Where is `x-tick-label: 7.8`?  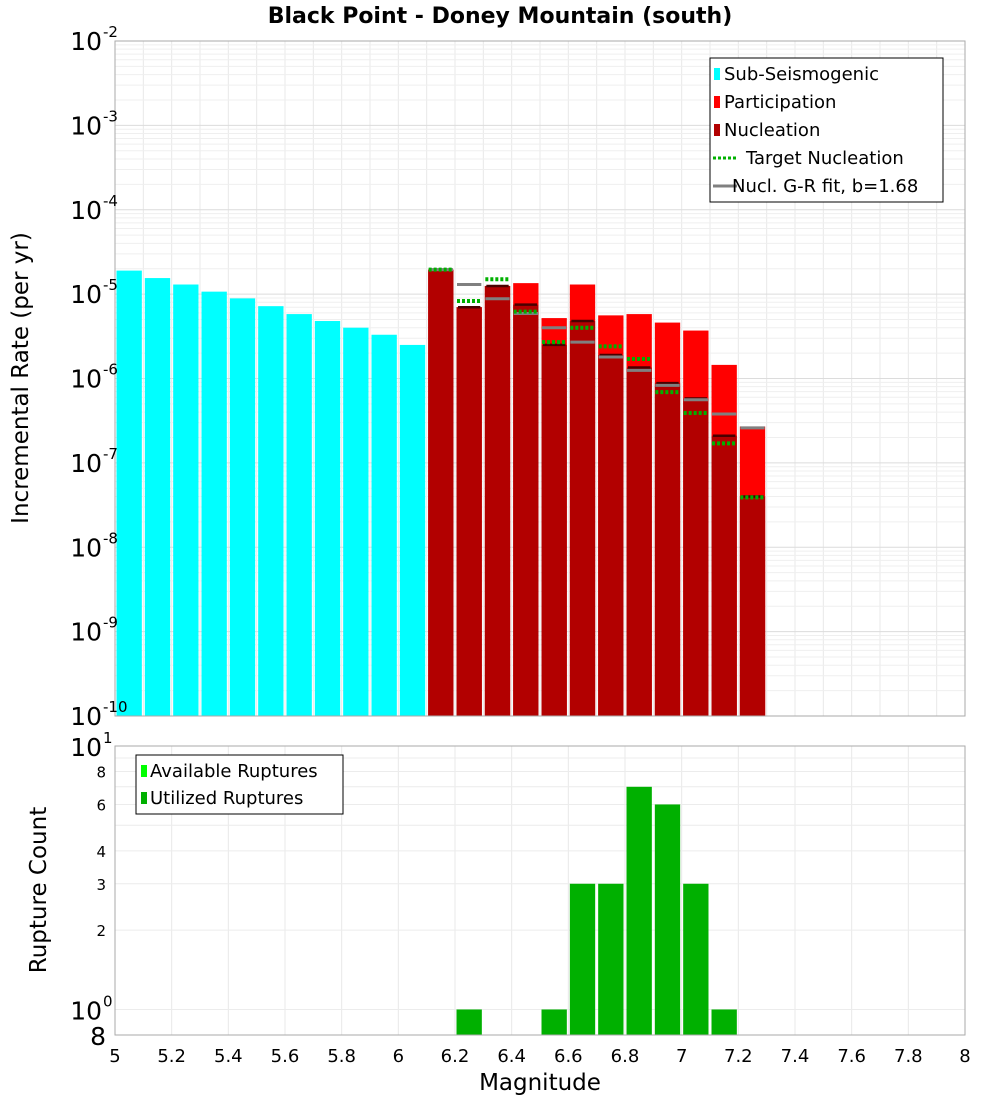 x-tick-label: 7.8 is located at coordinates (908, 1056).